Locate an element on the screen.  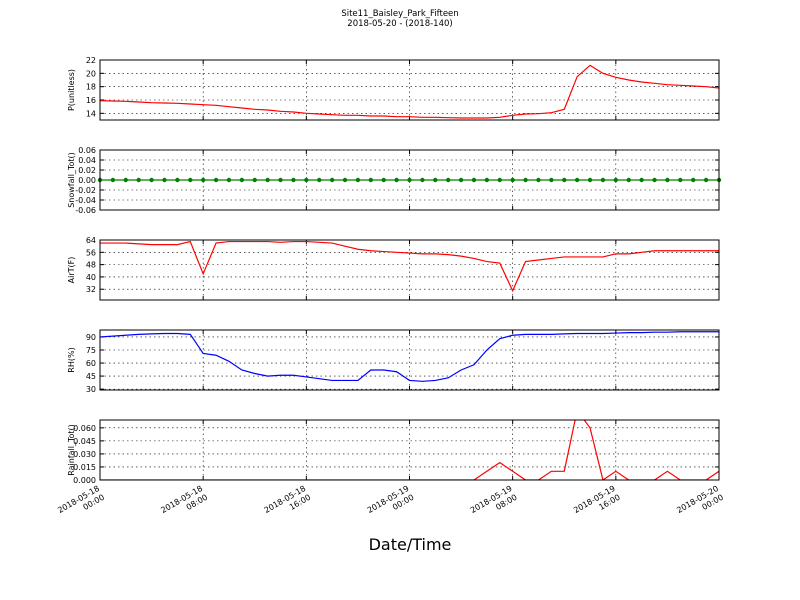
x-axis-label: Date/Time is located at coordinates (410, 544).